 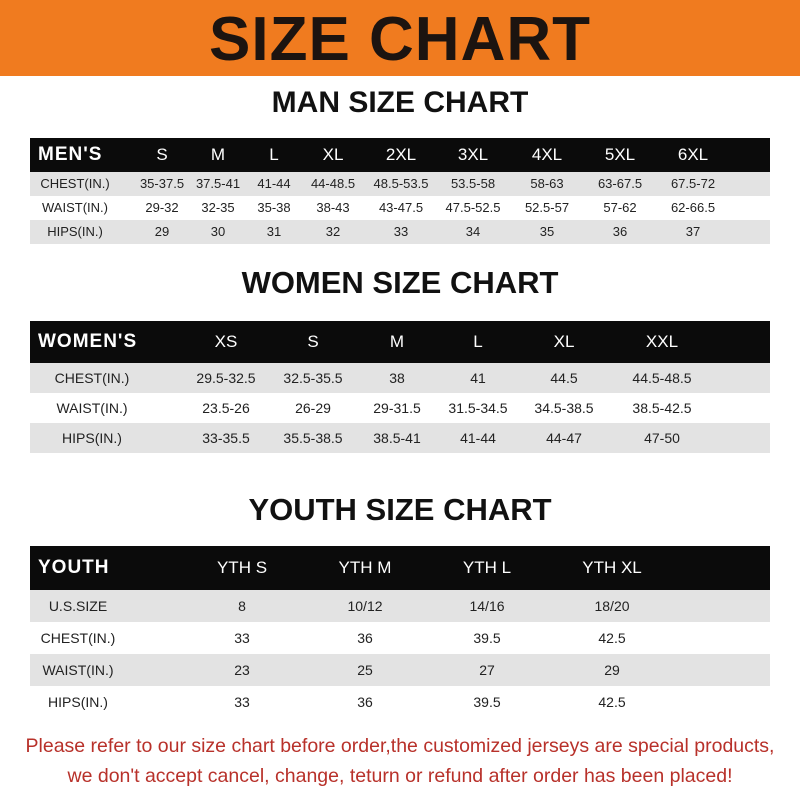 I want to click on table-cell: 31, so click(x=274, y=231).